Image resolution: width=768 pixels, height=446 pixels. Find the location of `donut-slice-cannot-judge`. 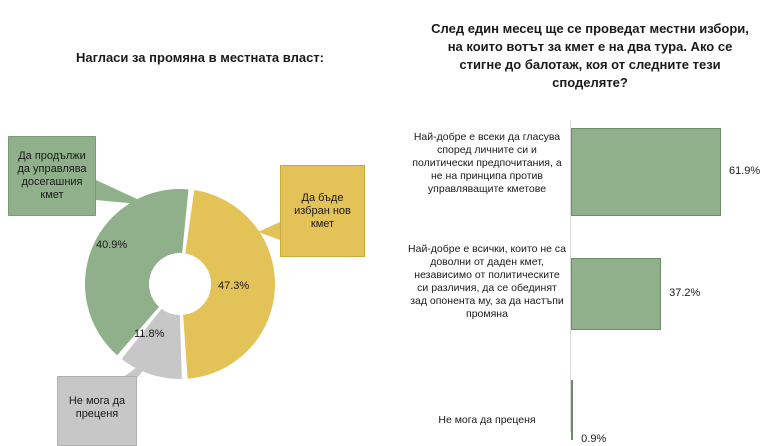

donut-slice-cannot-judge is located at coordinates (151, 343).